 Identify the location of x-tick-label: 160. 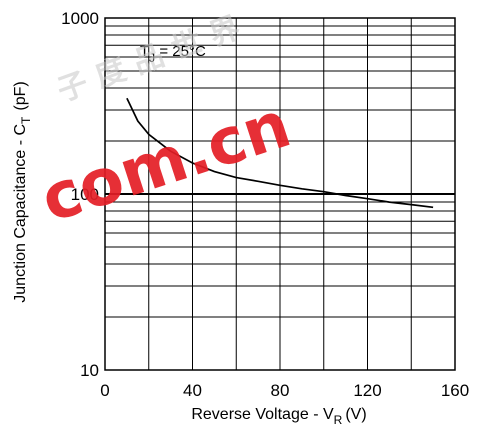
(455, 390).